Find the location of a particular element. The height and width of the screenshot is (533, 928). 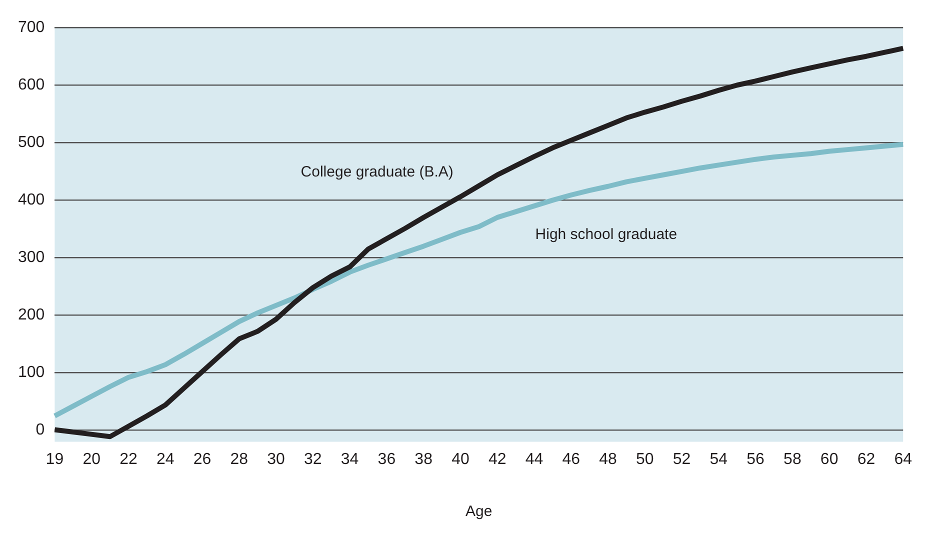

y-tick-label: 200 is located at coordinates (31, 315).